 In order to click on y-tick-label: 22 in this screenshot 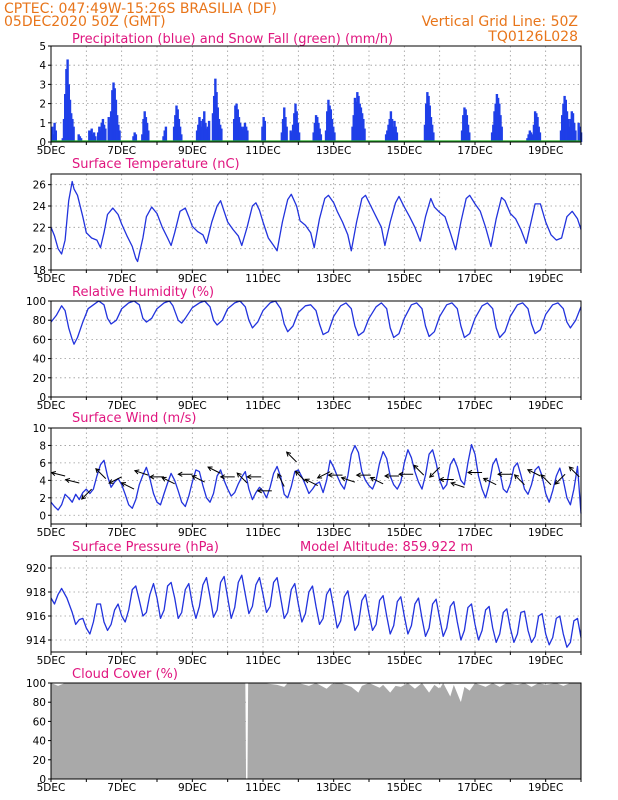, I will do `click(39, 228)`.